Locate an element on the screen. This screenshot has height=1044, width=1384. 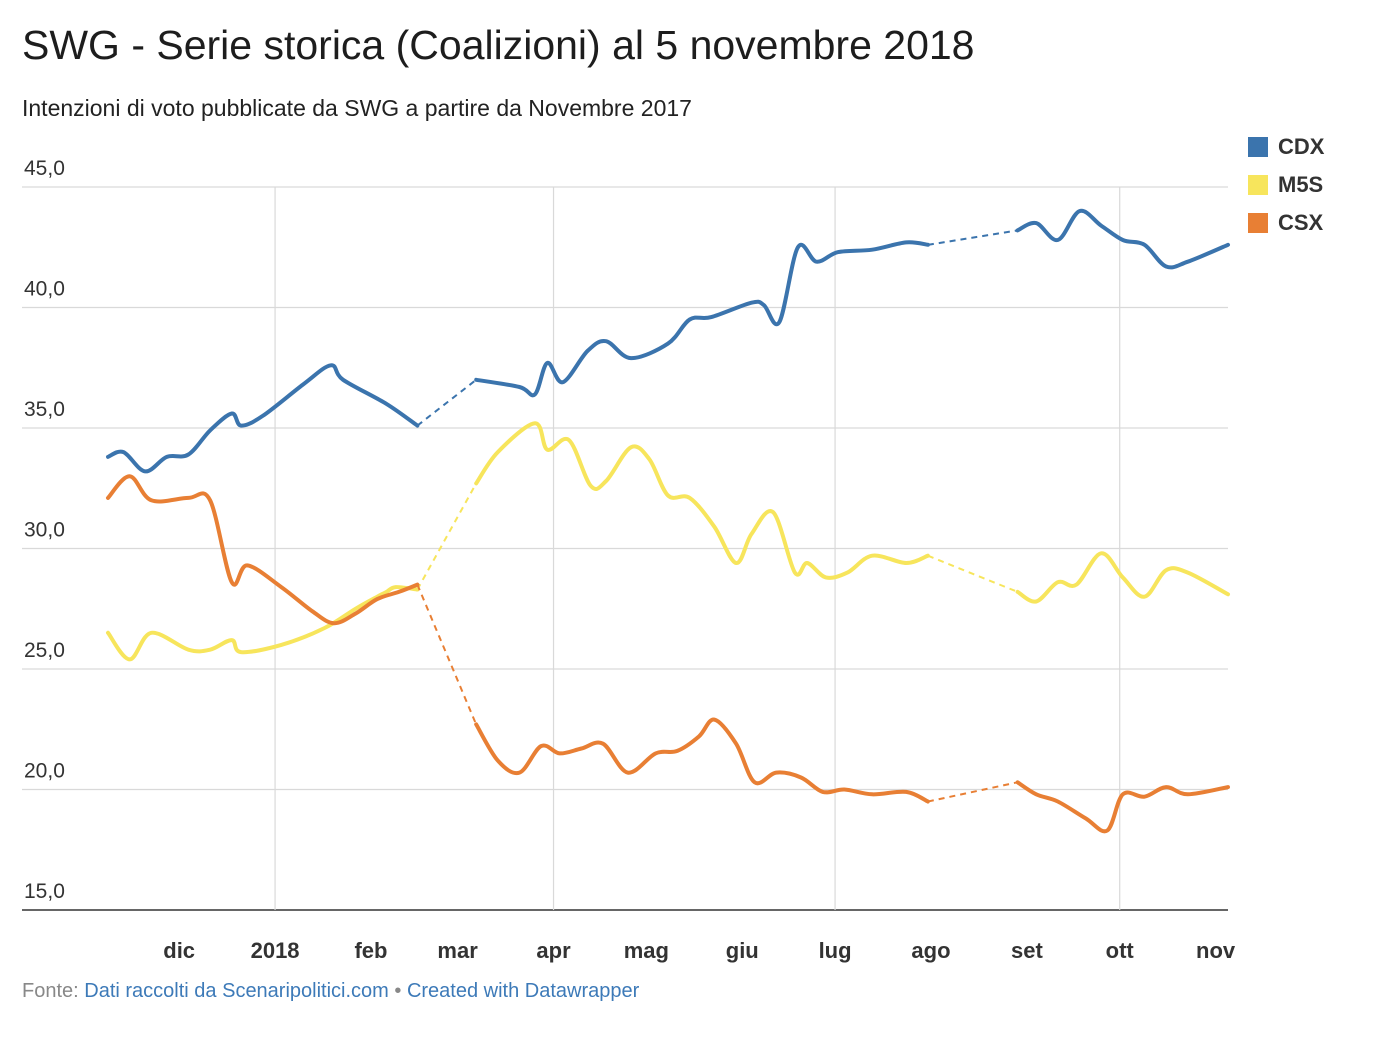
x-tick-label: nov is located at coordinates (1216, 950).